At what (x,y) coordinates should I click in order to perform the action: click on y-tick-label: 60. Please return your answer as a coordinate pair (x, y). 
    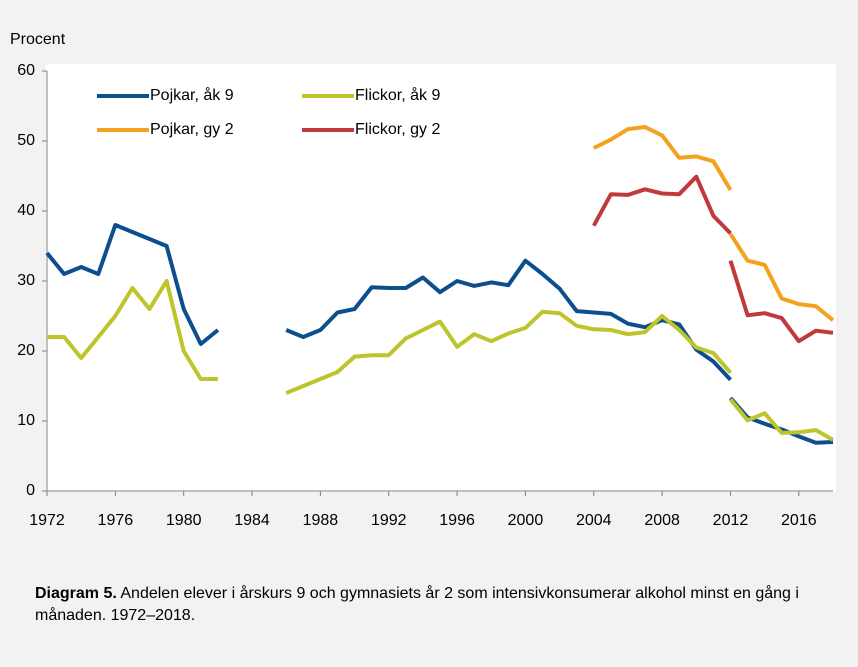
    Looking at the image, I should click on (26, 70).